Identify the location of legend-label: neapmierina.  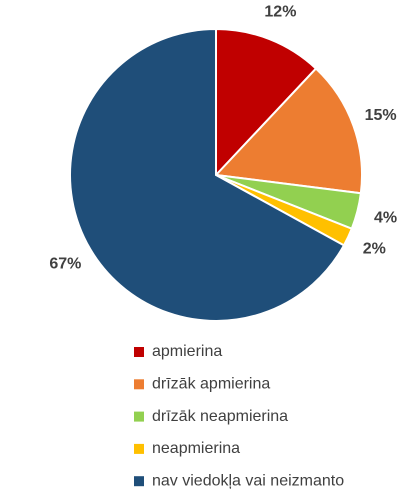
(196, 448).